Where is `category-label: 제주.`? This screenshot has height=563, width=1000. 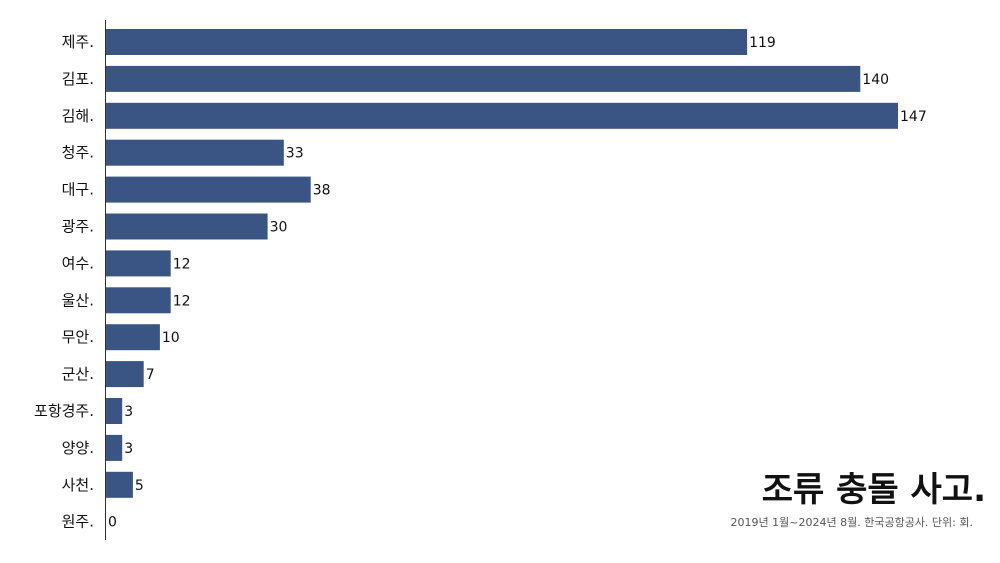
category-label: 제주. is located at coordinates (78, 42).